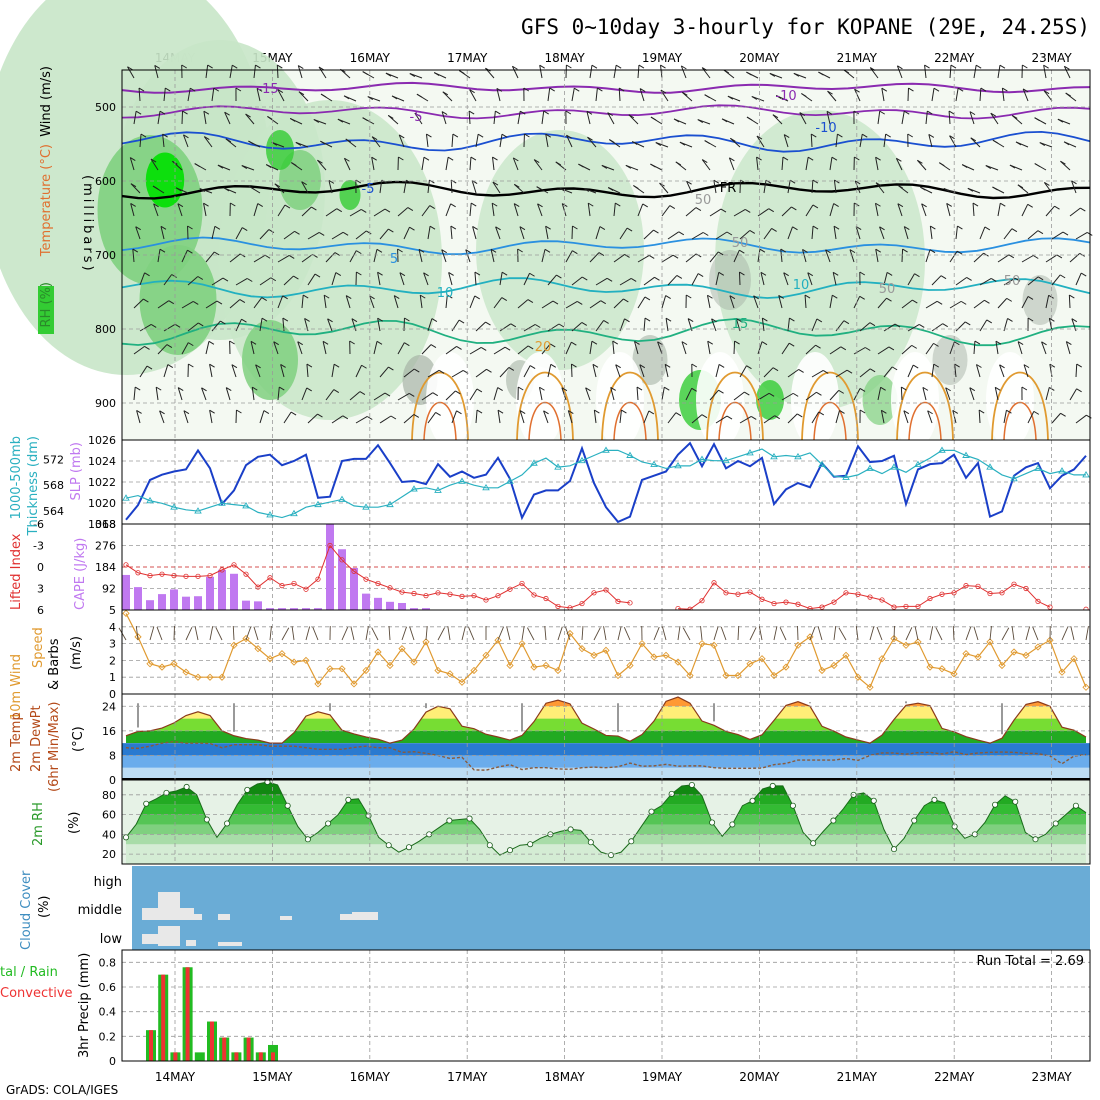 Image resolution: width=1100 pixels, height=1100 pixels. Describe the element at coordinates (108, 1036) in the screenshot. I see `precip-tick-label: 0.2` at that location.